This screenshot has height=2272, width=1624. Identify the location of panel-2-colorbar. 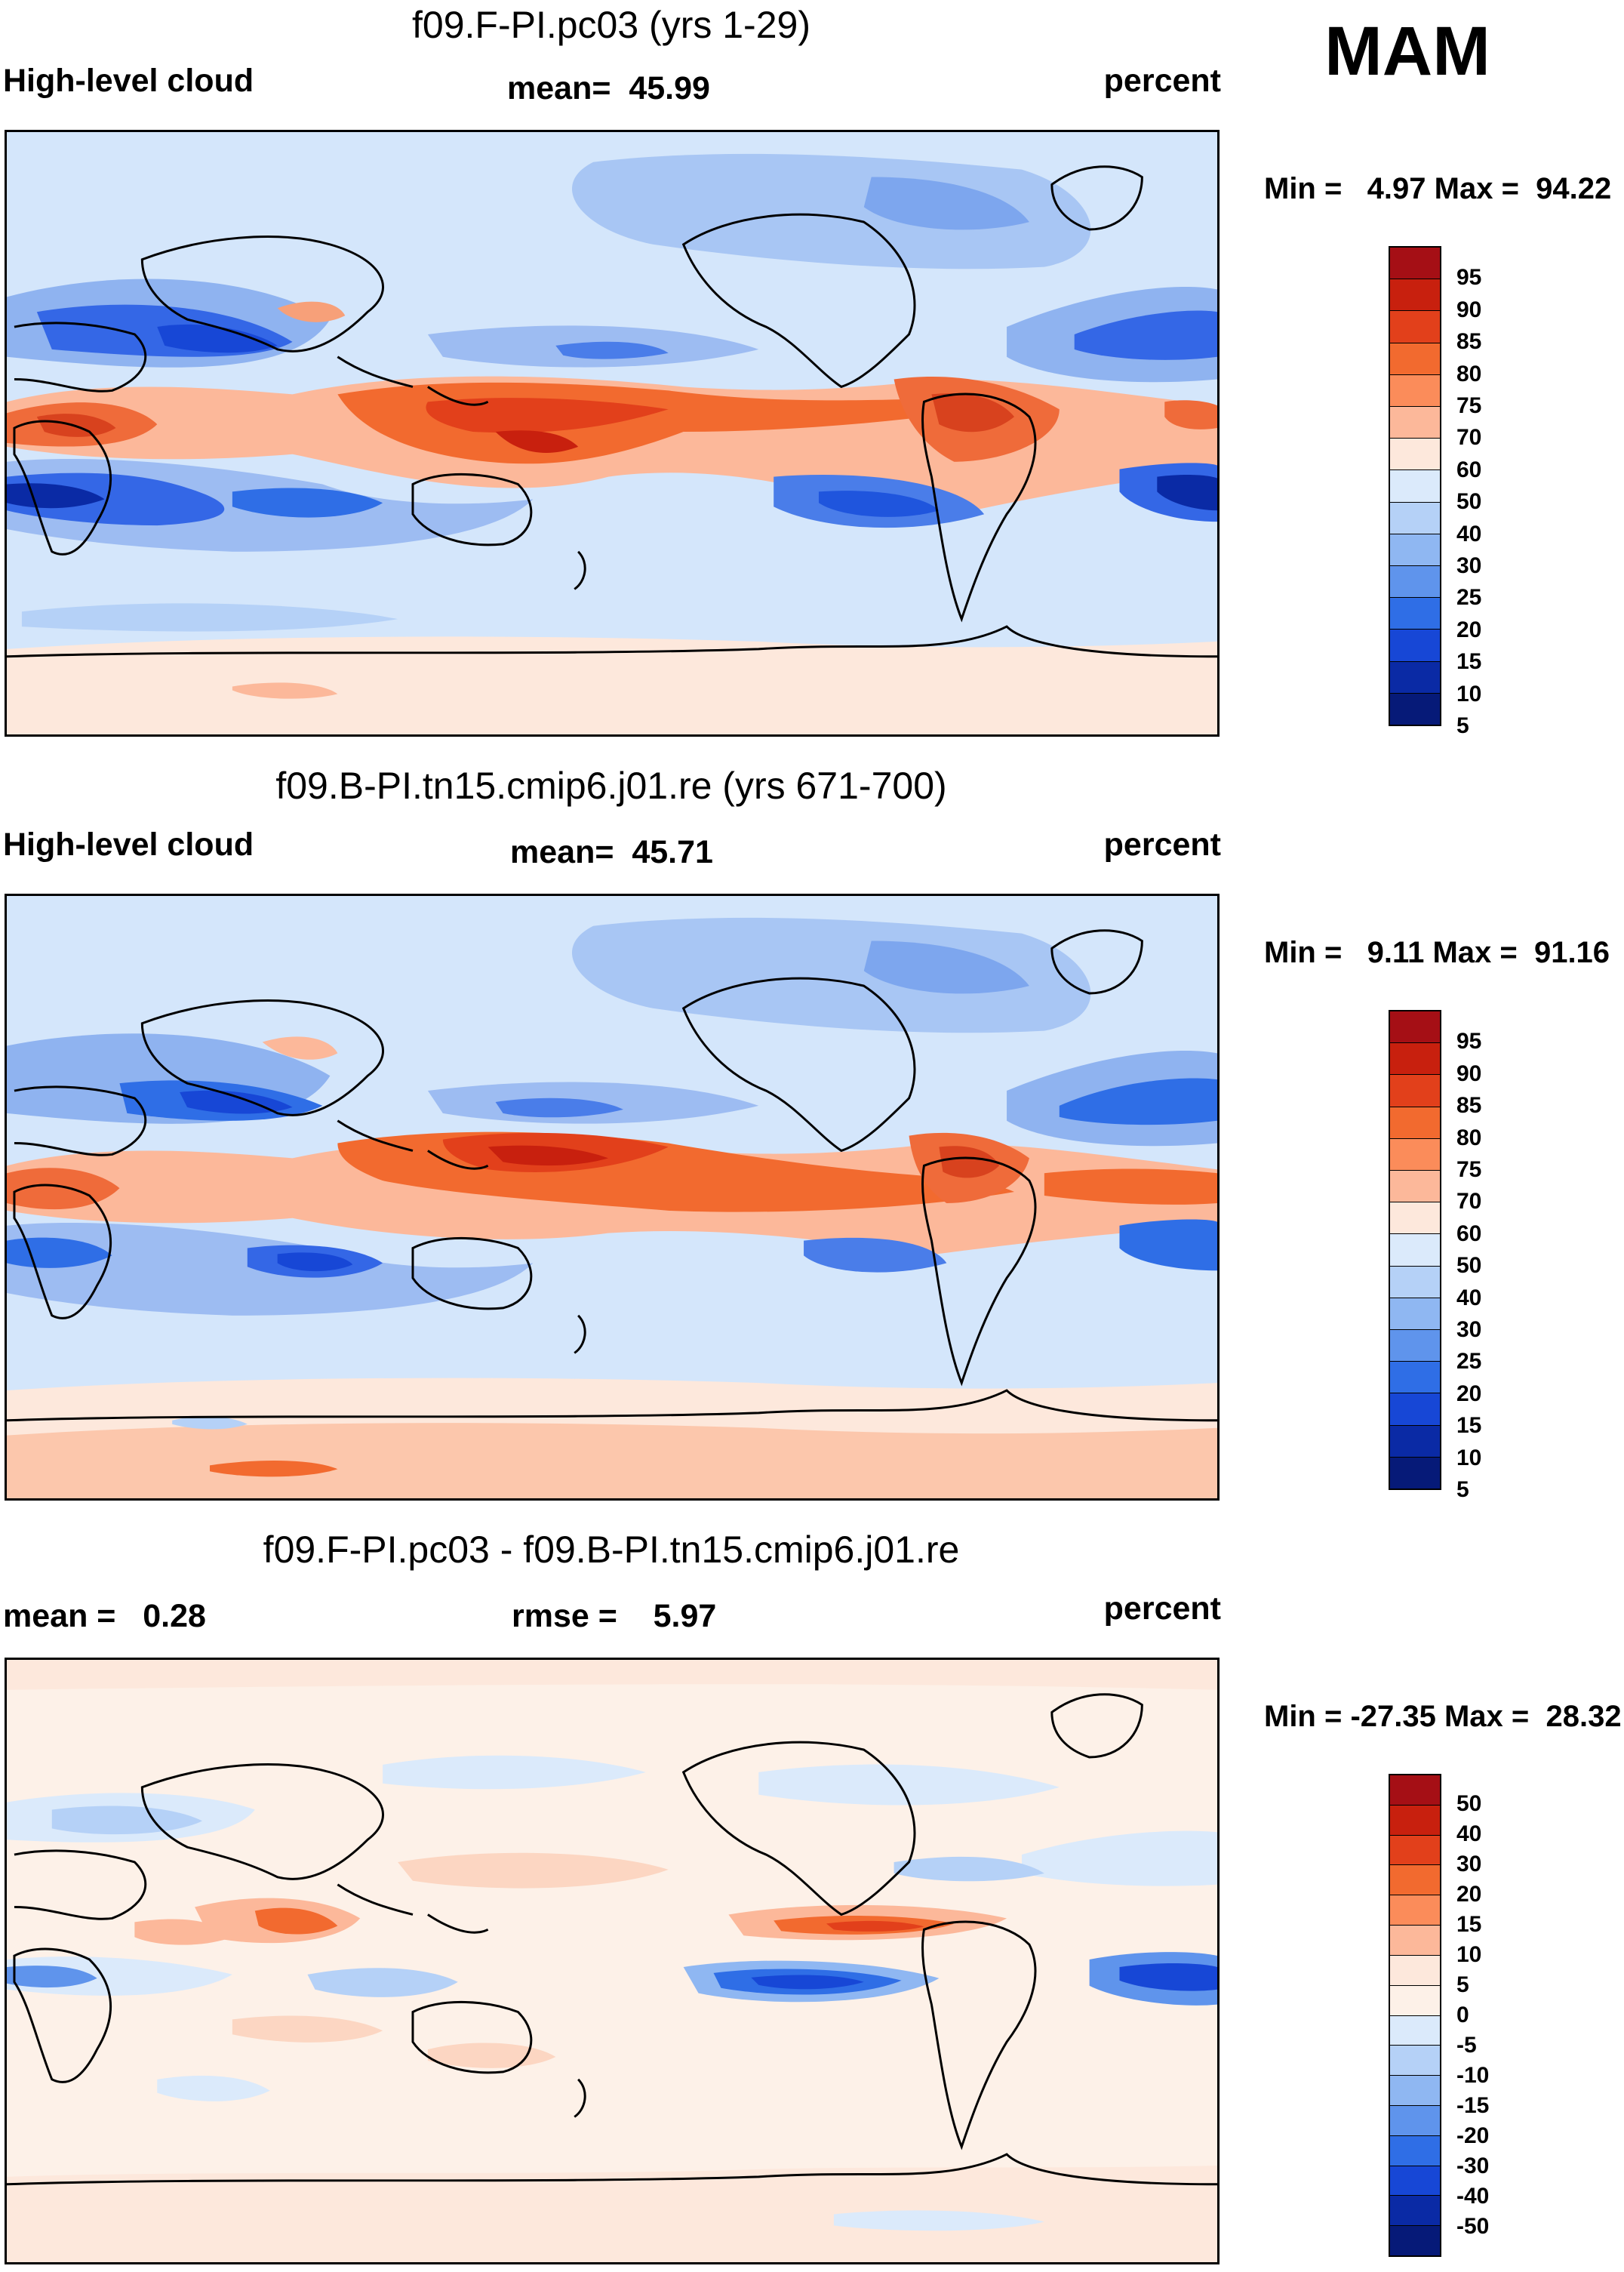
(1415, 1250).